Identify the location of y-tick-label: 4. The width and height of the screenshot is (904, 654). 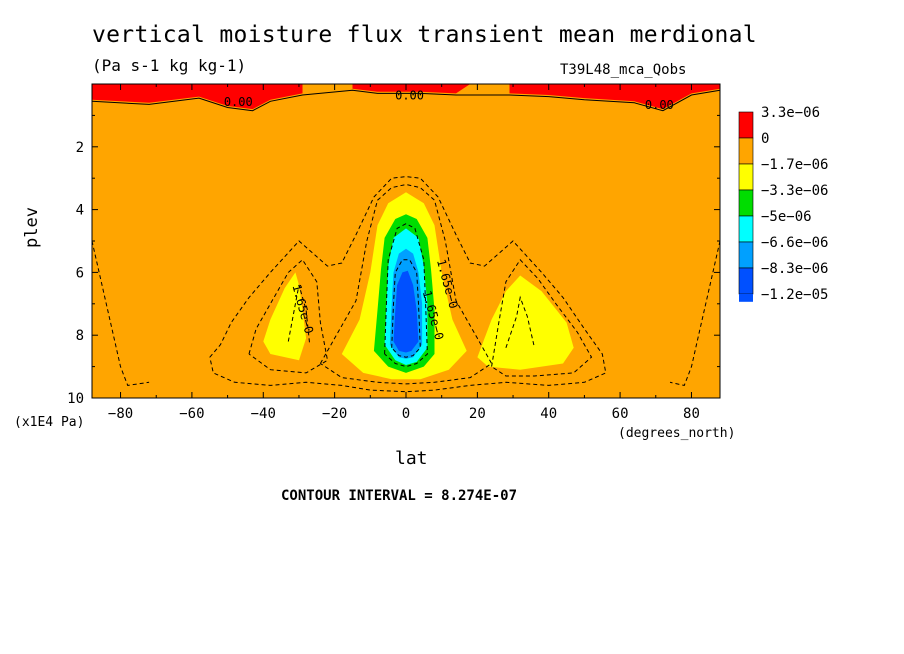
(80, 211).